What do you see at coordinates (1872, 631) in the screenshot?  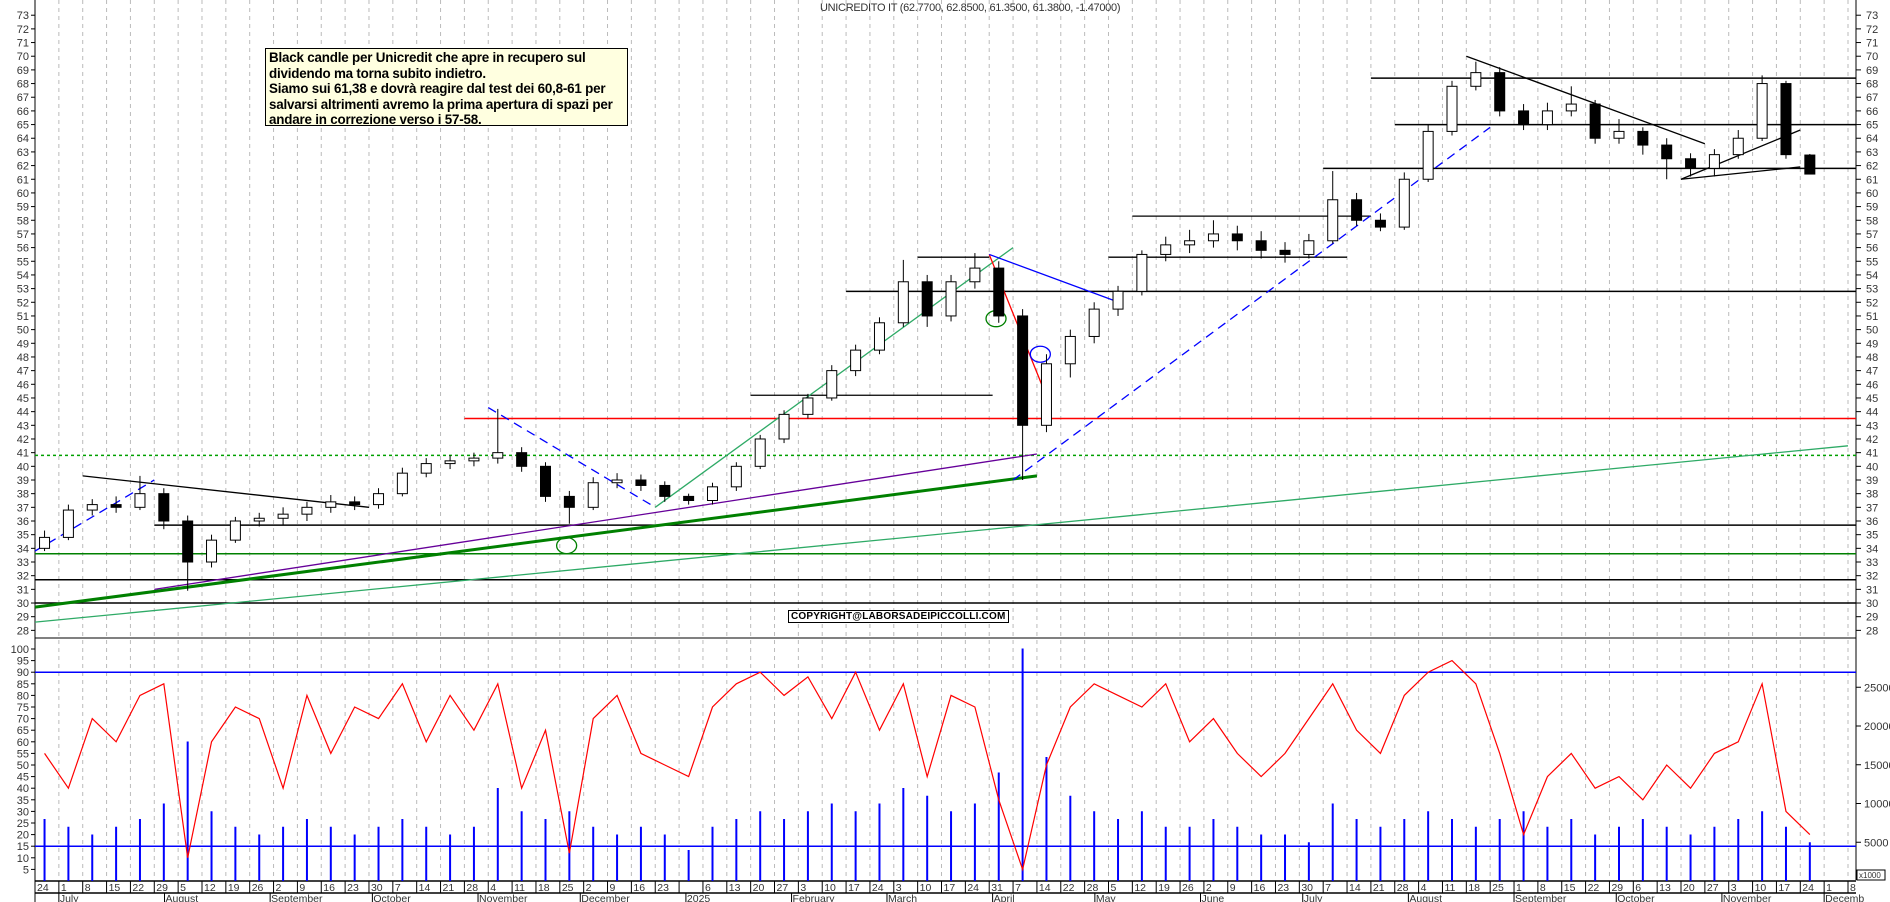 I see `price-tick-label: 28` at bounding box center [1872, 631].